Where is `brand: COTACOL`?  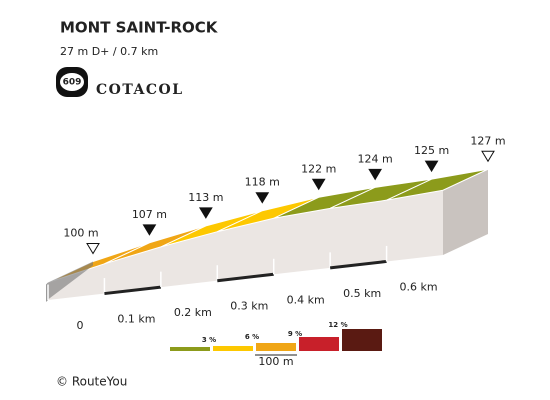 brand: COTACOL is located at coordinates (140, 90).